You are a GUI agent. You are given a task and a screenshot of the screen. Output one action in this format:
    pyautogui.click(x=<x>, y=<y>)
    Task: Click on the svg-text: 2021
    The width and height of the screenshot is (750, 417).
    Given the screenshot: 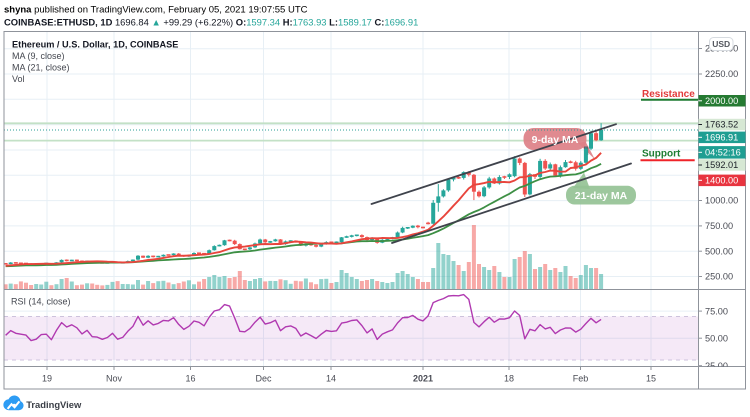 What is the action you would take?
    pyautogui.click(x=423, y=379)
    